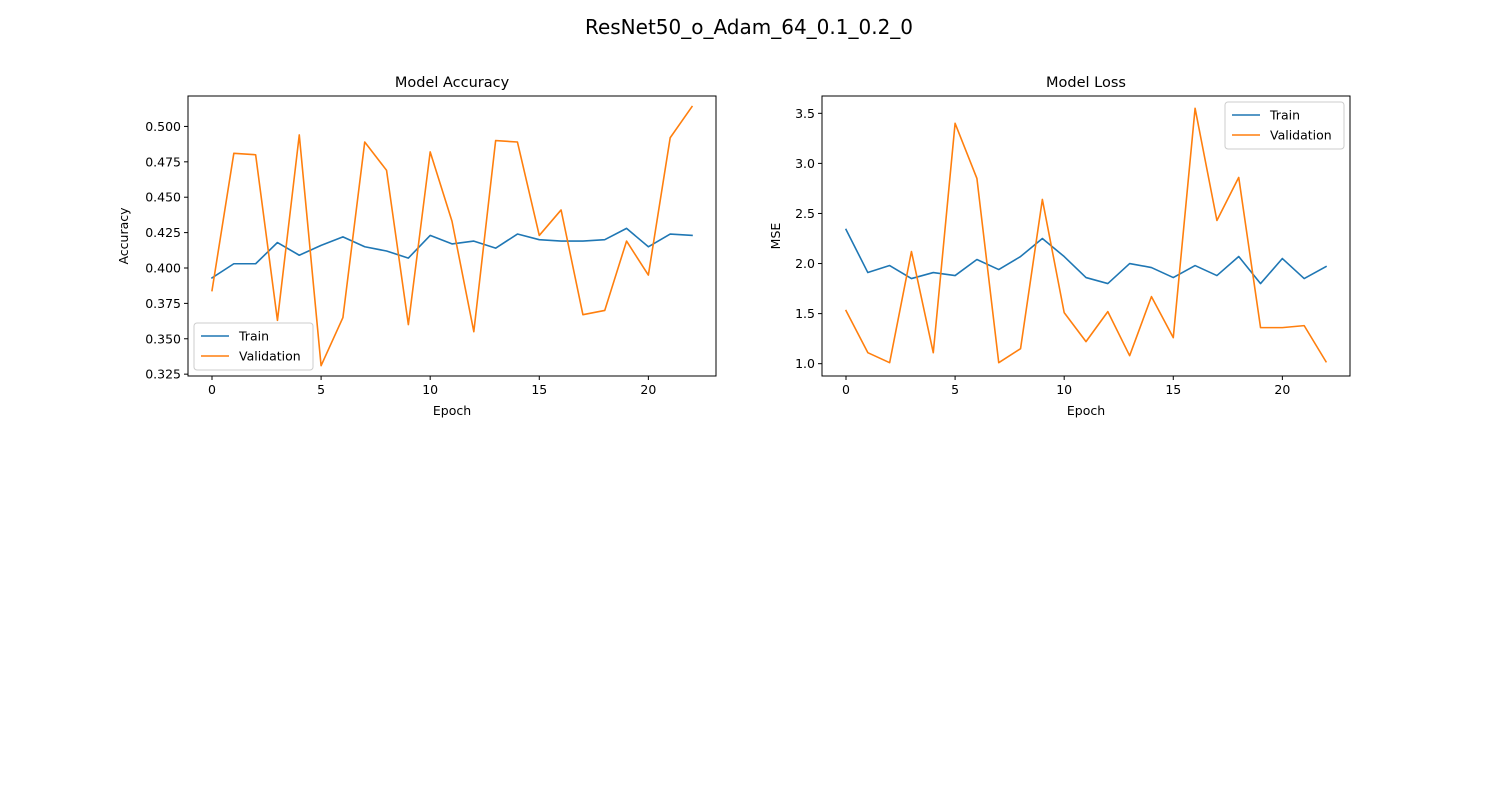 The height and width of the screenshot is (800, 1500). Describe the element at coordinates (253, 336) in the screenshot. I see `accuracy-legend-label-train: Train` at that location.